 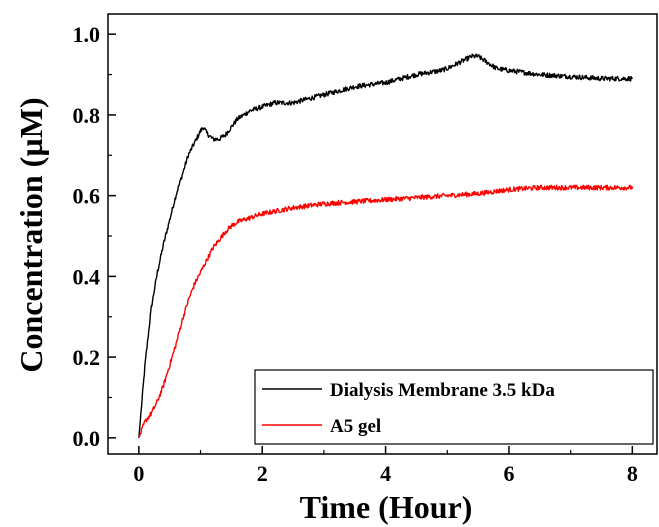 I want to click on y-axis: 0.0 0.2 0.4 0.6 0.8 1.0, so click(x=94, y=236).